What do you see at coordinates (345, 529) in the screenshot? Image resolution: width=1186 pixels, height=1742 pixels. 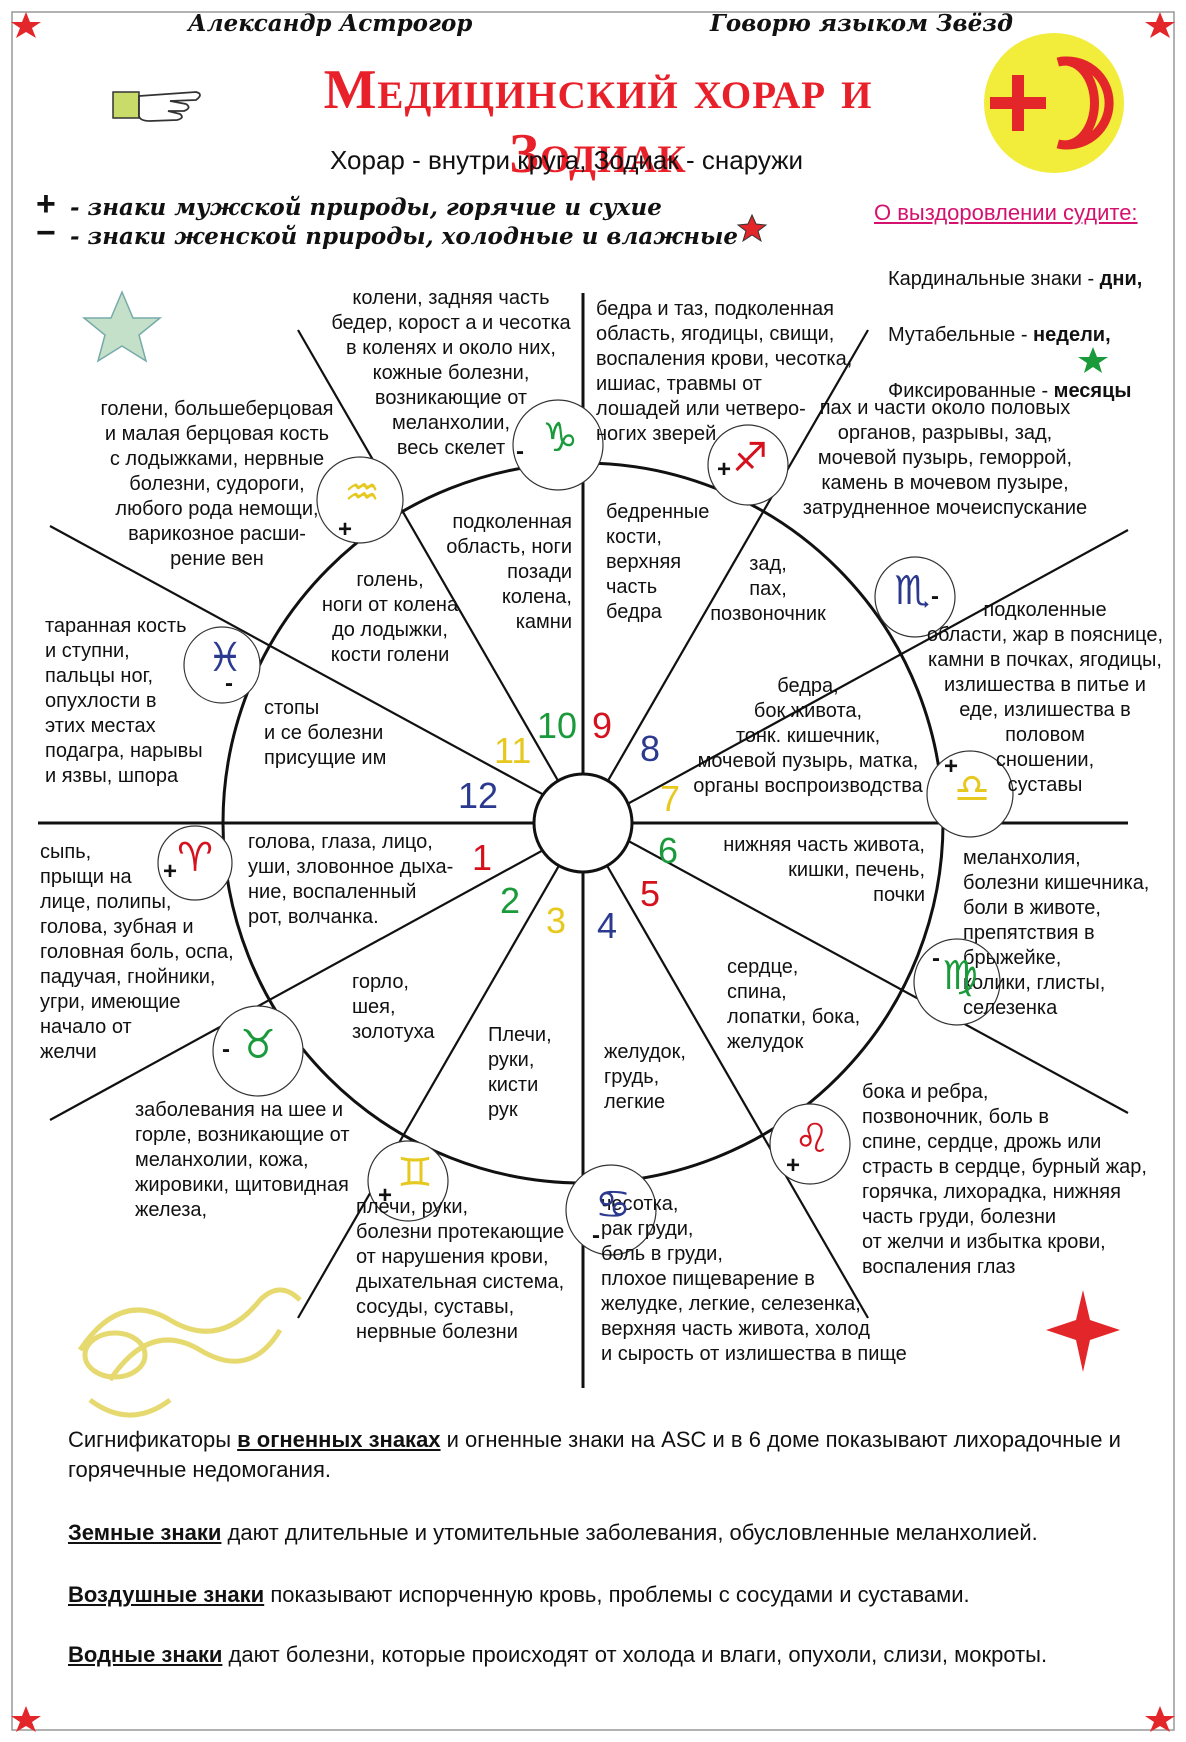 I see `aquarius-polarity: +` at bounding box center [345, 529].